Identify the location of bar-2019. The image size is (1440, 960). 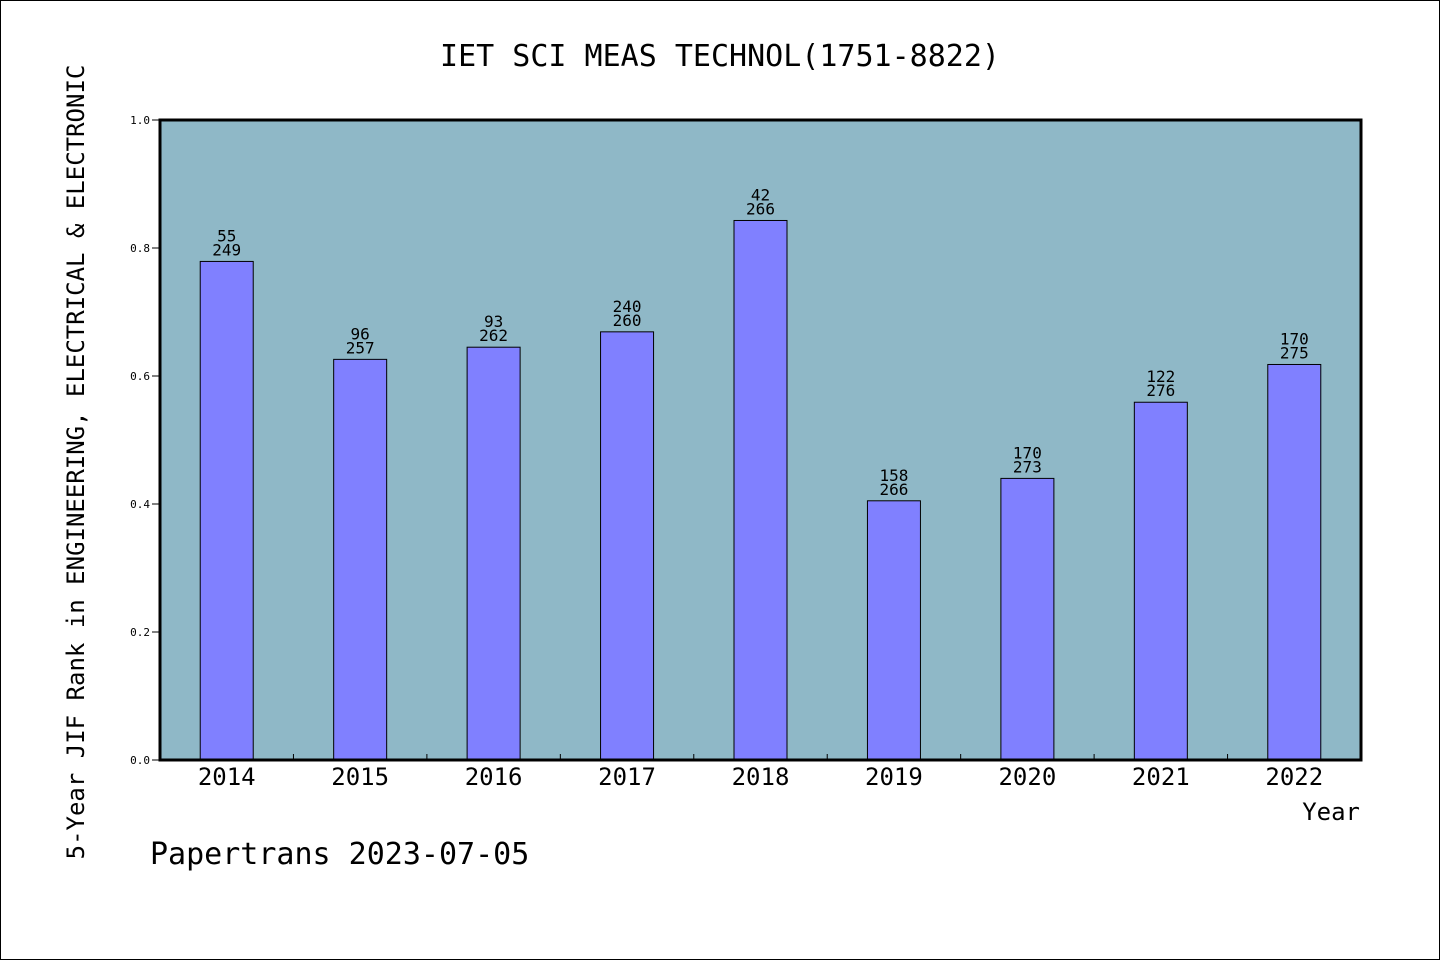
(893, 630).